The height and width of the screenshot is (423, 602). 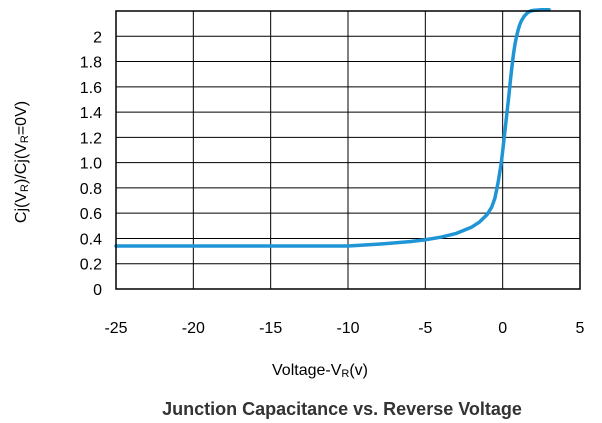 What do you see at coordinates (91, 214) in the screenshot?
I see `y-tick-label: 0.6` at bounding box center [91, 214].